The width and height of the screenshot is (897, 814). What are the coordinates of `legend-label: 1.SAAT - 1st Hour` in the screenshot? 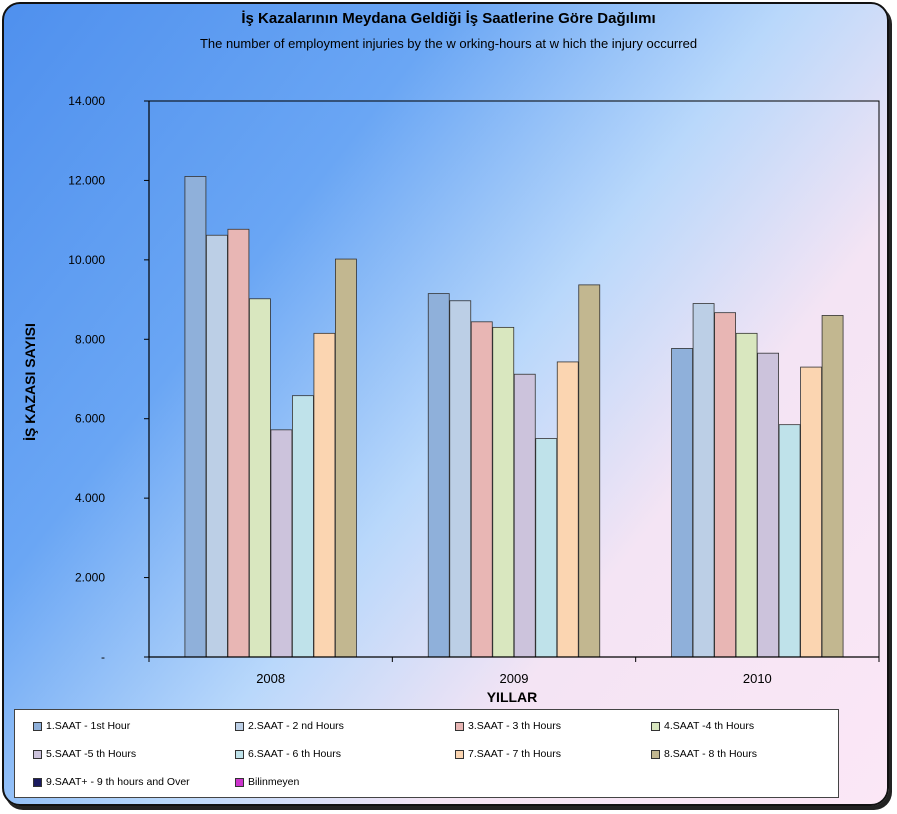 It's located at (88, 726).